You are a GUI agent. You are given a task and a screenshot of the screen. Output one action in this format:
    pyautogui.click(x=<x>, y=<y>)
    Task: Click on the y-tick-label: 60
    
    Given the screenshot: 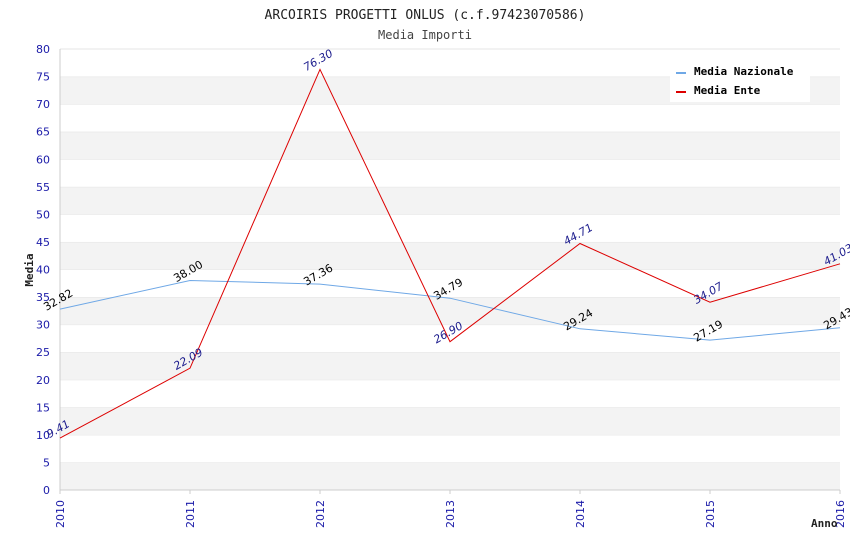 What is the action you would take?
    pyautogui.click(x=43, y=159)
    